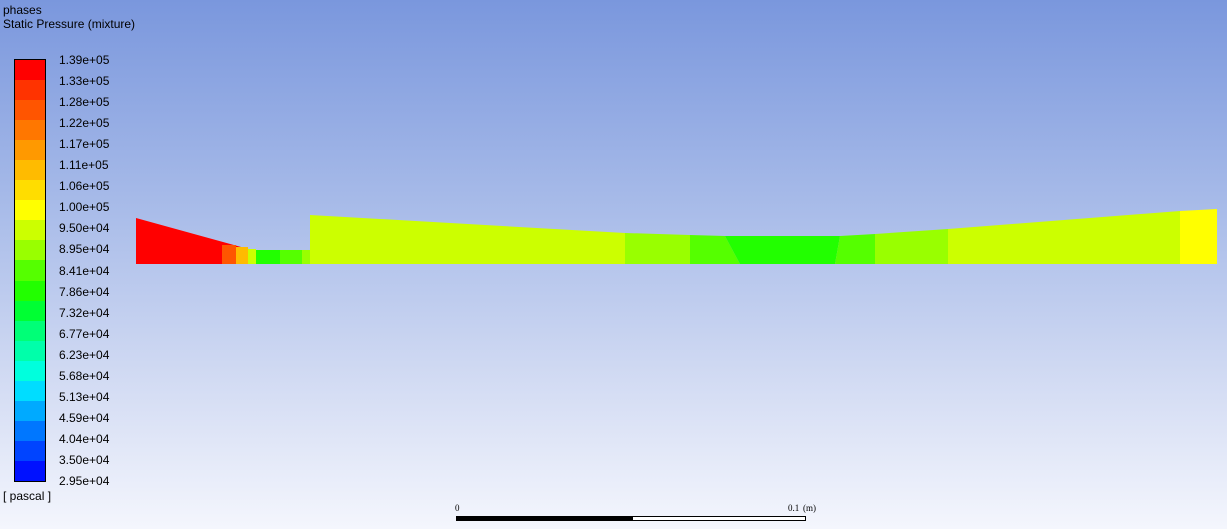 This screenshot has width=1227, height=529. What do you see at coordinates (252, 256) in the screenshot?
I see `contour-throat-lime-band` at bounding box center [252, 256].